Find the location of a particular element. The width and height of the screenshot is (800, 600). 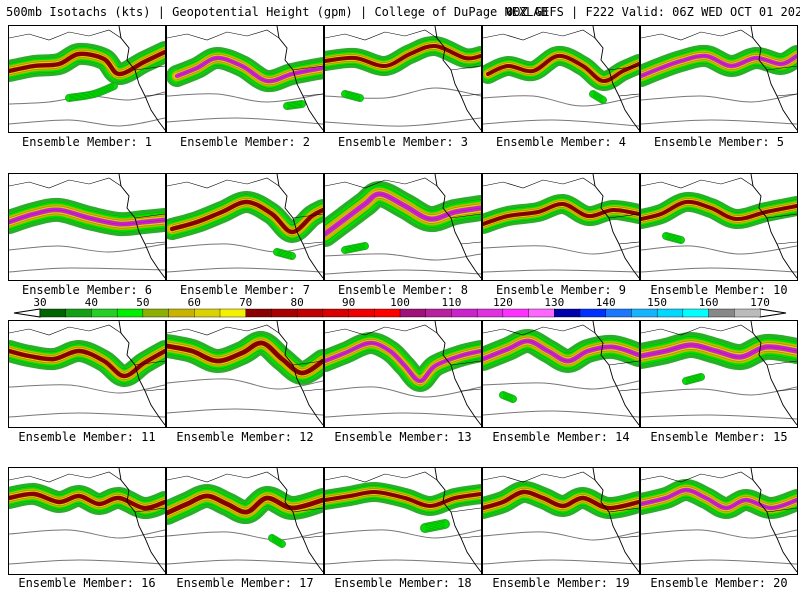

member-13-plot is located at coordinates (403, 373).